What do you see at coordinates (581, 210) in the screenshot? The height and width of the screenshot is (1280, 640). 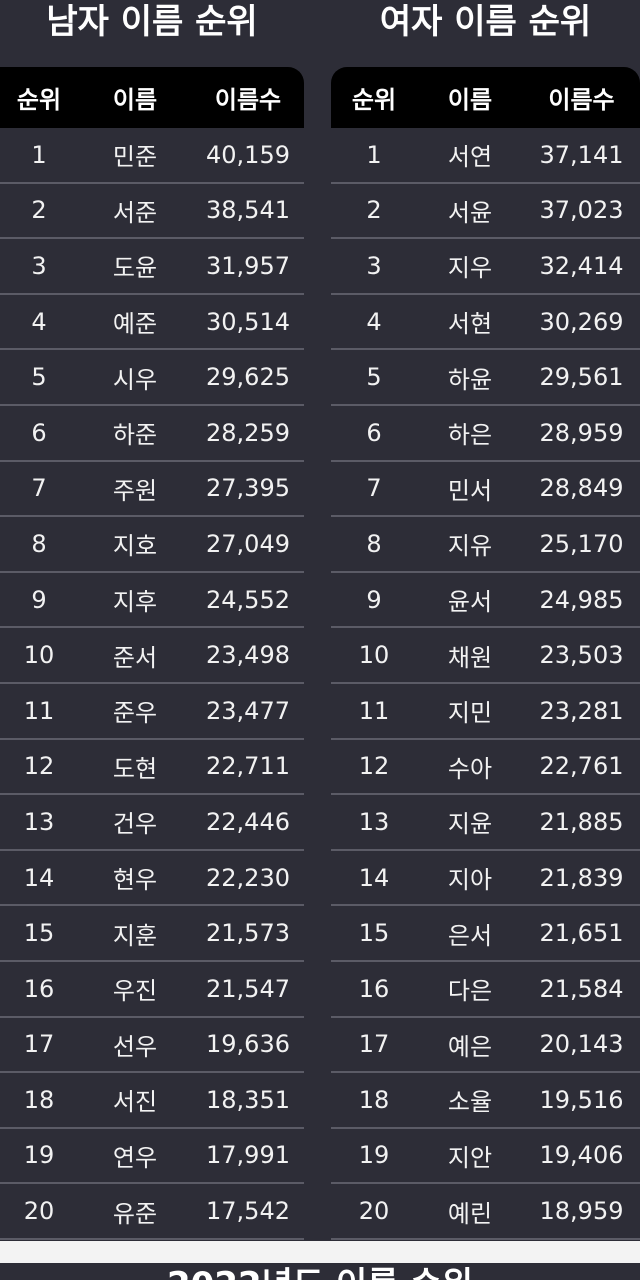 I see `count-cell: 37,023` at bounding box center [581, 210].